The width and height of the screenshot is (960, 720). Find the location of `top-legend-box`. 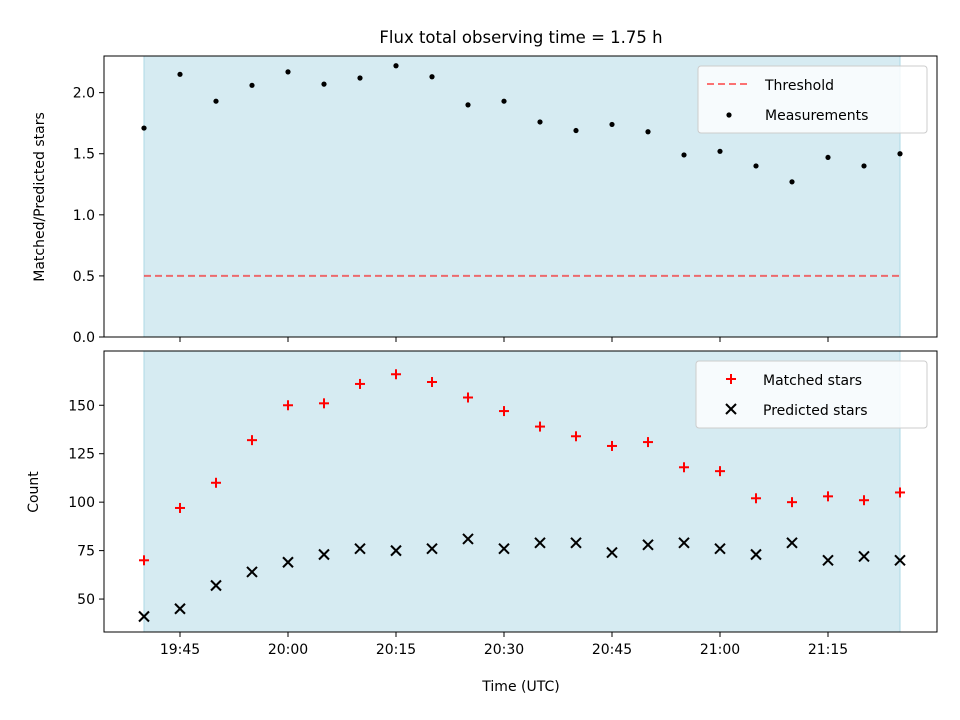

top-legend-box is located at coordinates (812, 99).